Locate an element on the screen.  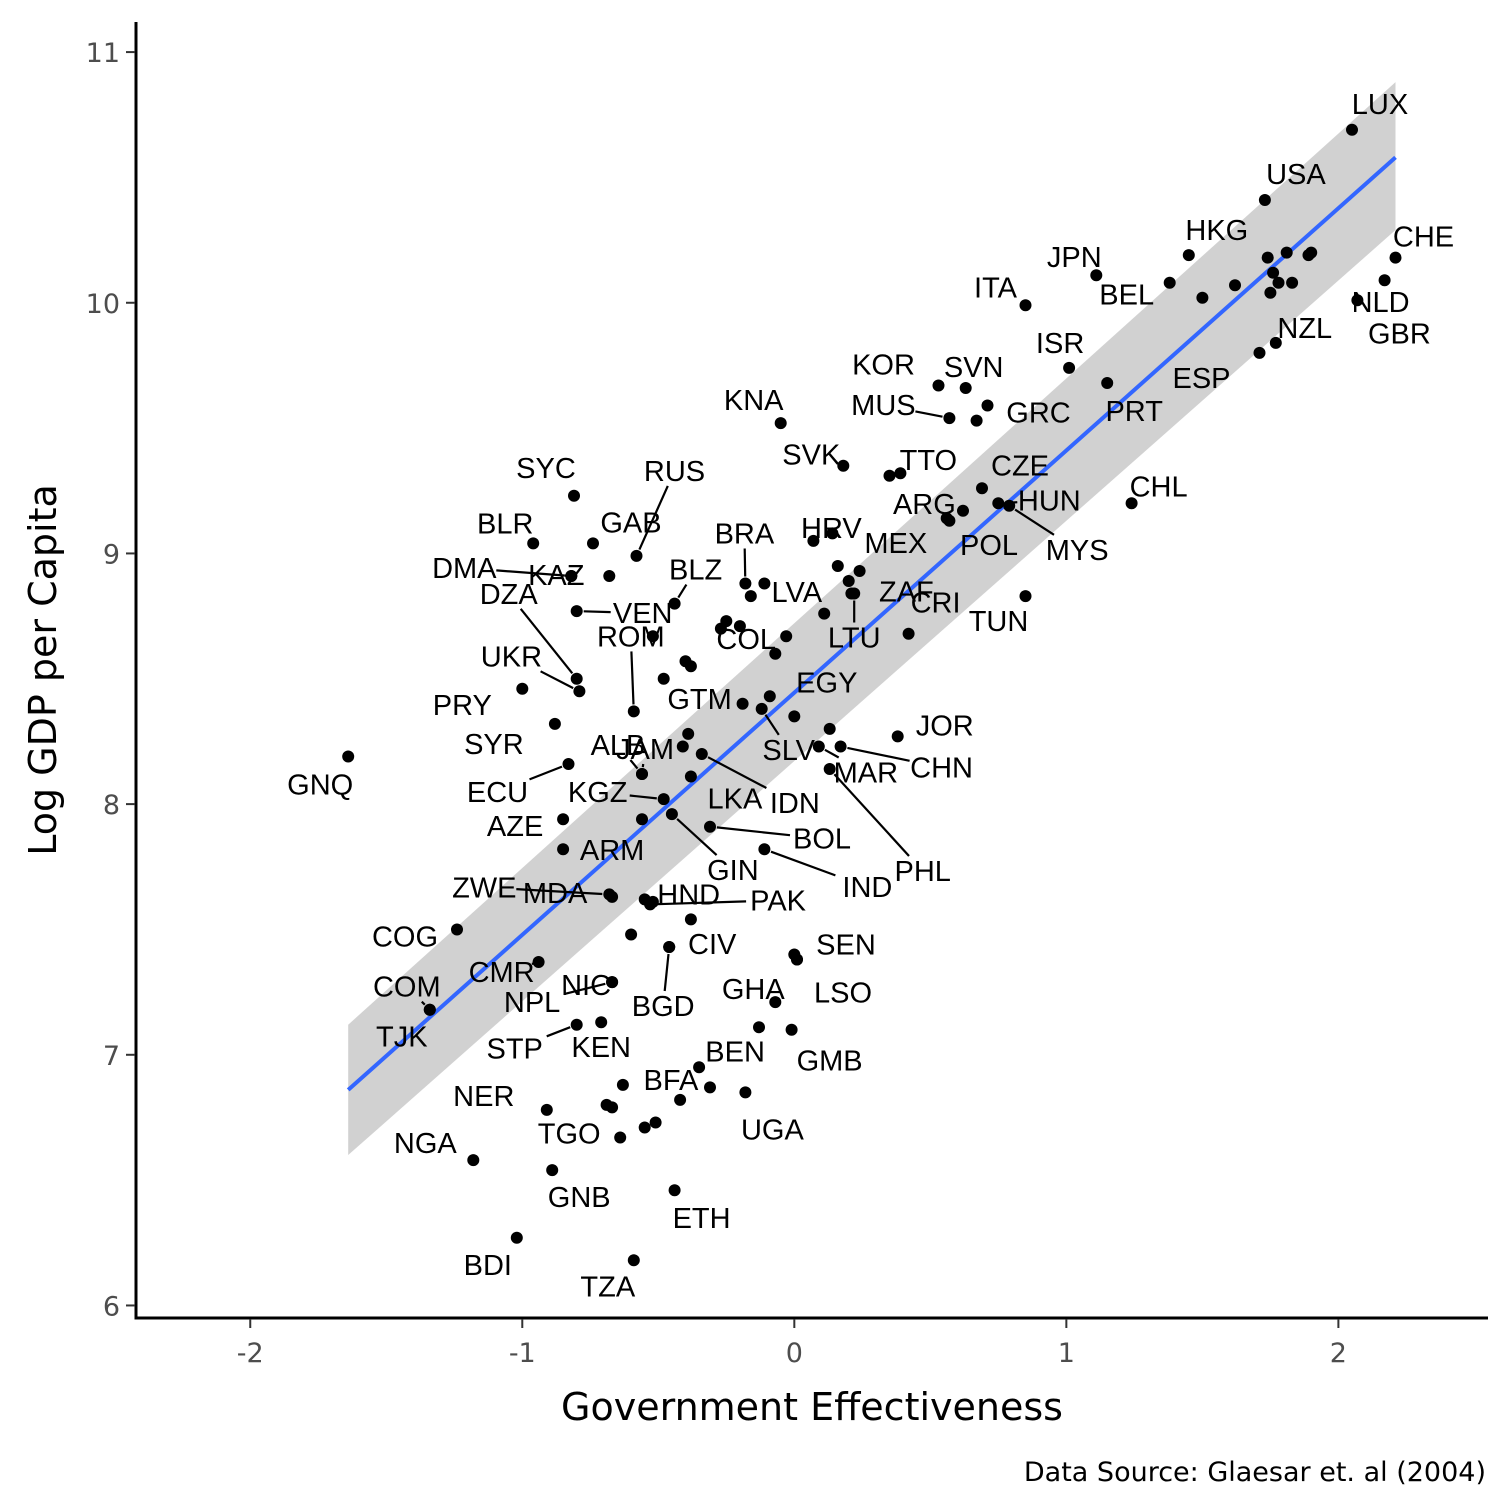
data-point-phl is located at coordinates (829, 769).